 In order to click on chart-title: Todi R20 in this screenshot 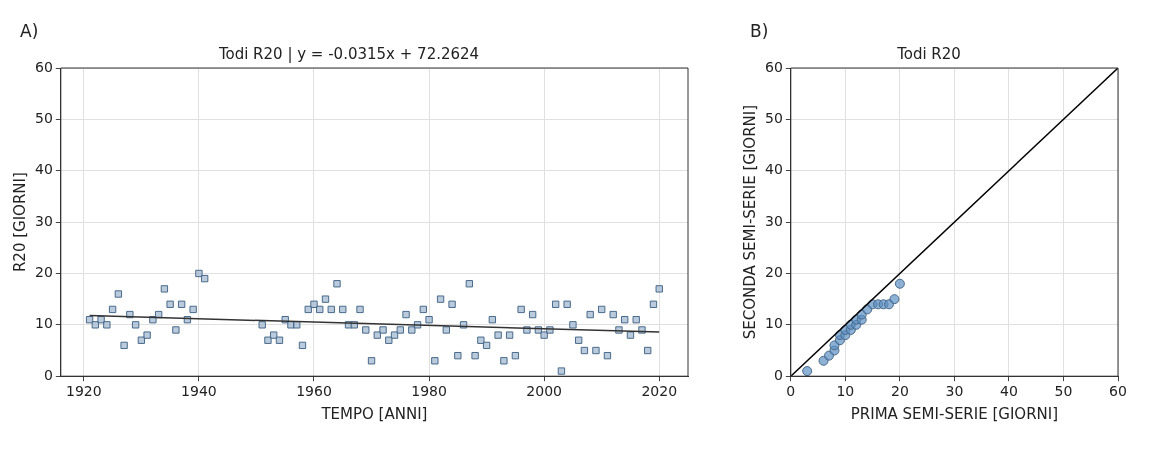, I will do `click(928, 53)`.